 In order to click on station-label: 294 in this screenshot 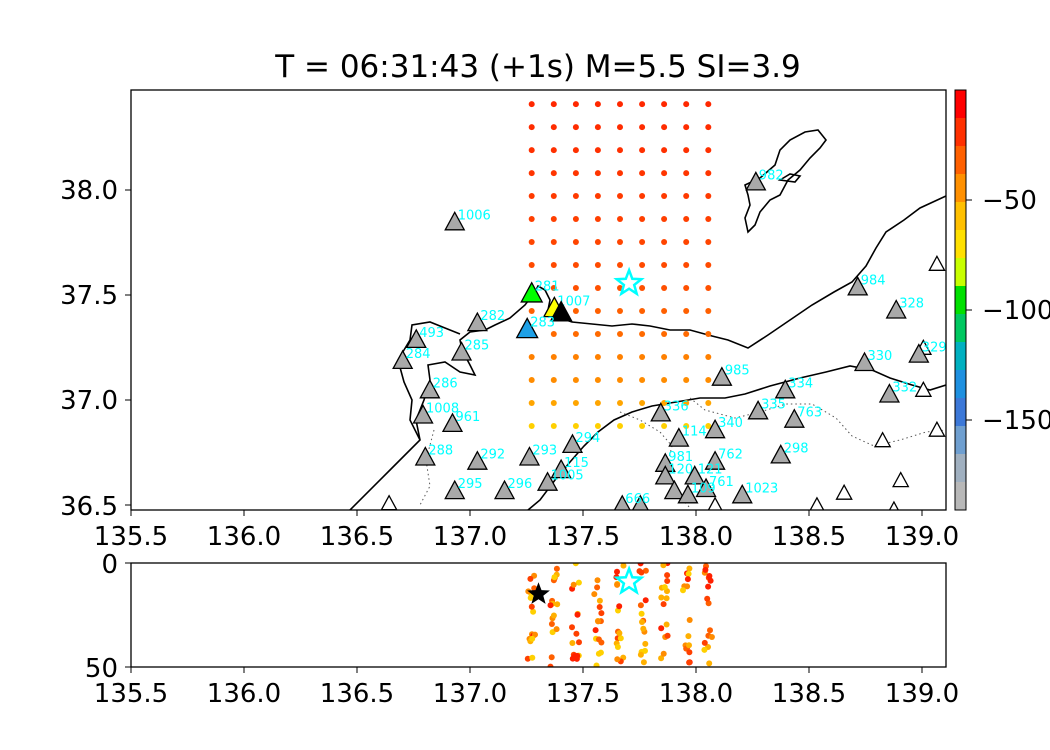, I will do `click(588, 438)`.